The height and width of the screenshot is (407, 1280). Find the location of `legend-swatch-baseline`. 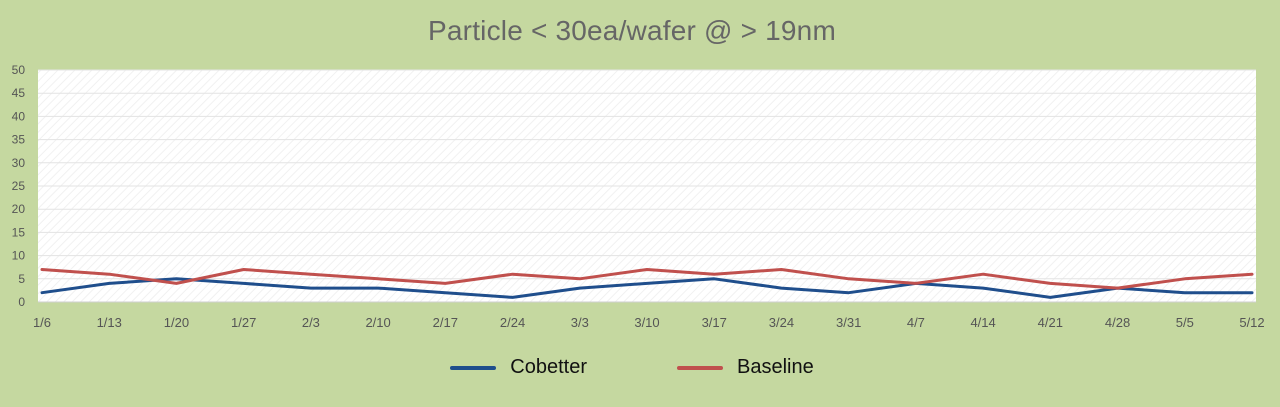

legend-swatch-baseline is located at coordinates (700, 367).